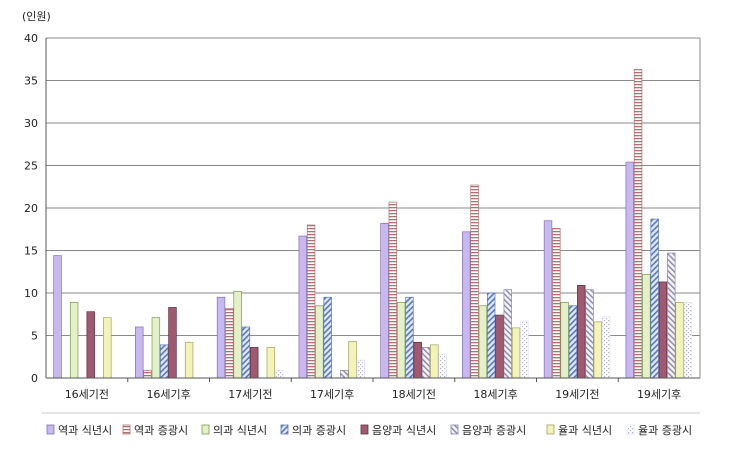 The height and width of the screenshot is (450, 733). I want to click on y-tick-label: 30, so click(31, 123).